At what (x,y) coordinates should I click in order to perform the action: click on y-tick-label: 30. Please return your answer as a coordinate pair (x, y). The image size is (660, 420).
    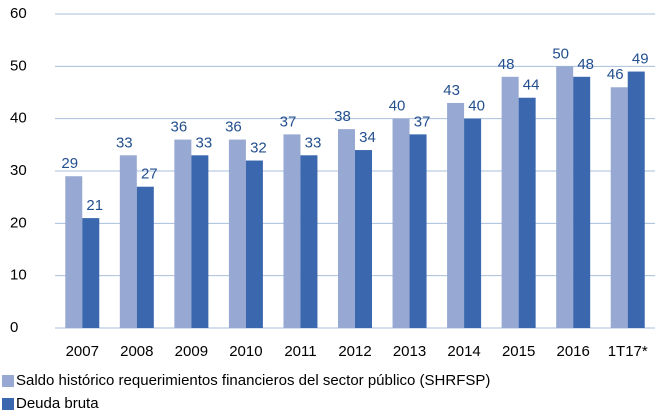
    Looking at the image, I should click on (18, 170).